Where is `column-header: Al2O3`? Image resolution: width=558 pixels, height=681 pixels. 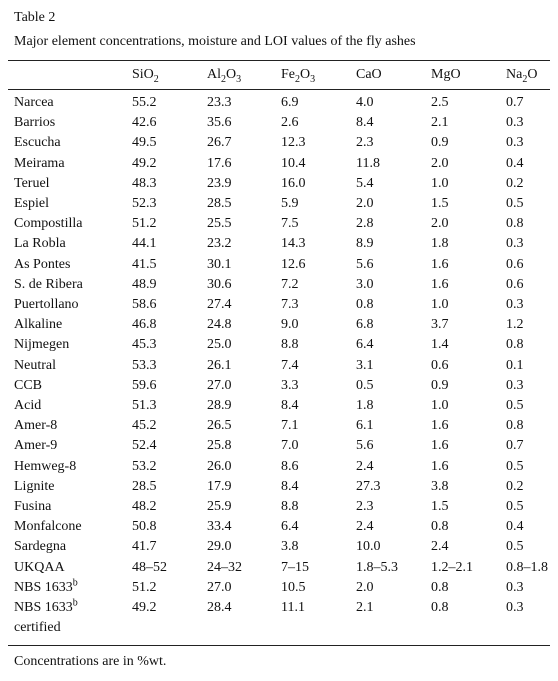
column-header: Al2O3 is located at coordinates (224, 75).